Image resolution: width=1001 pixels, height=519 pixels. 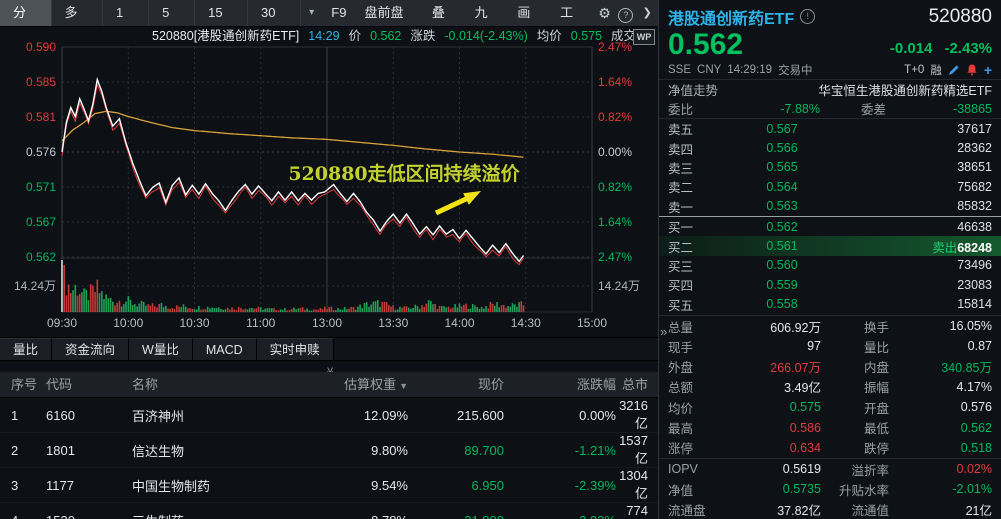 What do you see at coordinates (329, 450) in the screenshot?
I see `table-row: 2 1801 信达生物 9.80% 89.700 -1.21% 1537亿` at bounding box center [329, 450].